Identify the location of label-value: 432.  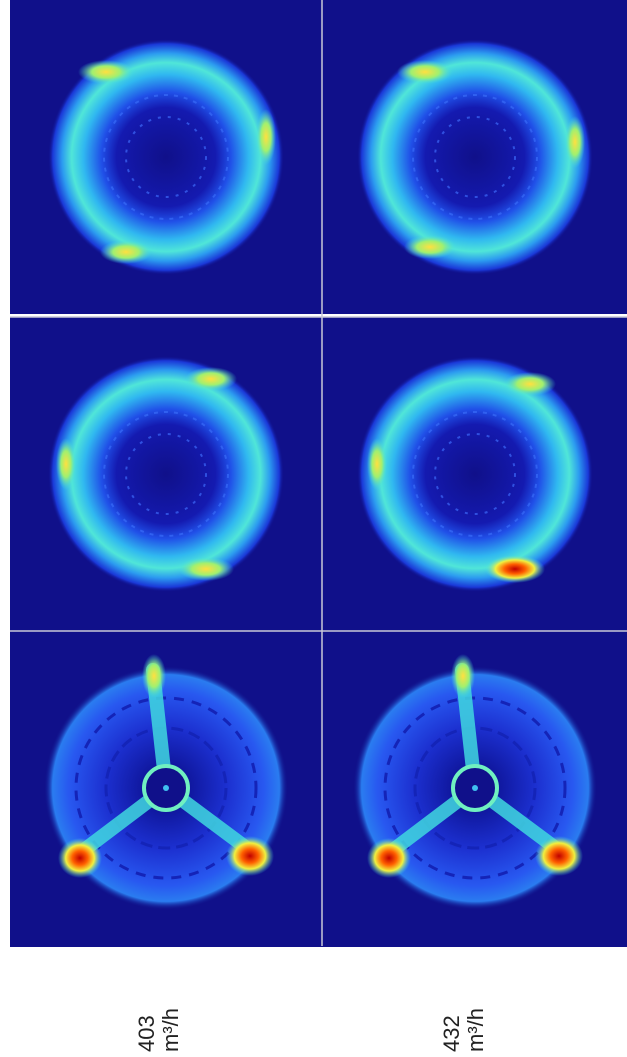
(451, 1033).